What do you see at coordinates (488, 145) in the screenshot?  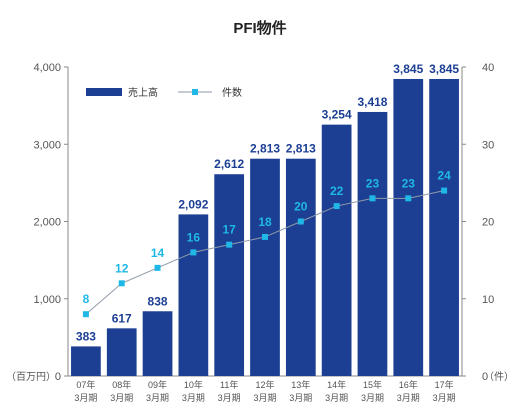 I see `right-tick-label: 30` at bounding box center [488, 145].